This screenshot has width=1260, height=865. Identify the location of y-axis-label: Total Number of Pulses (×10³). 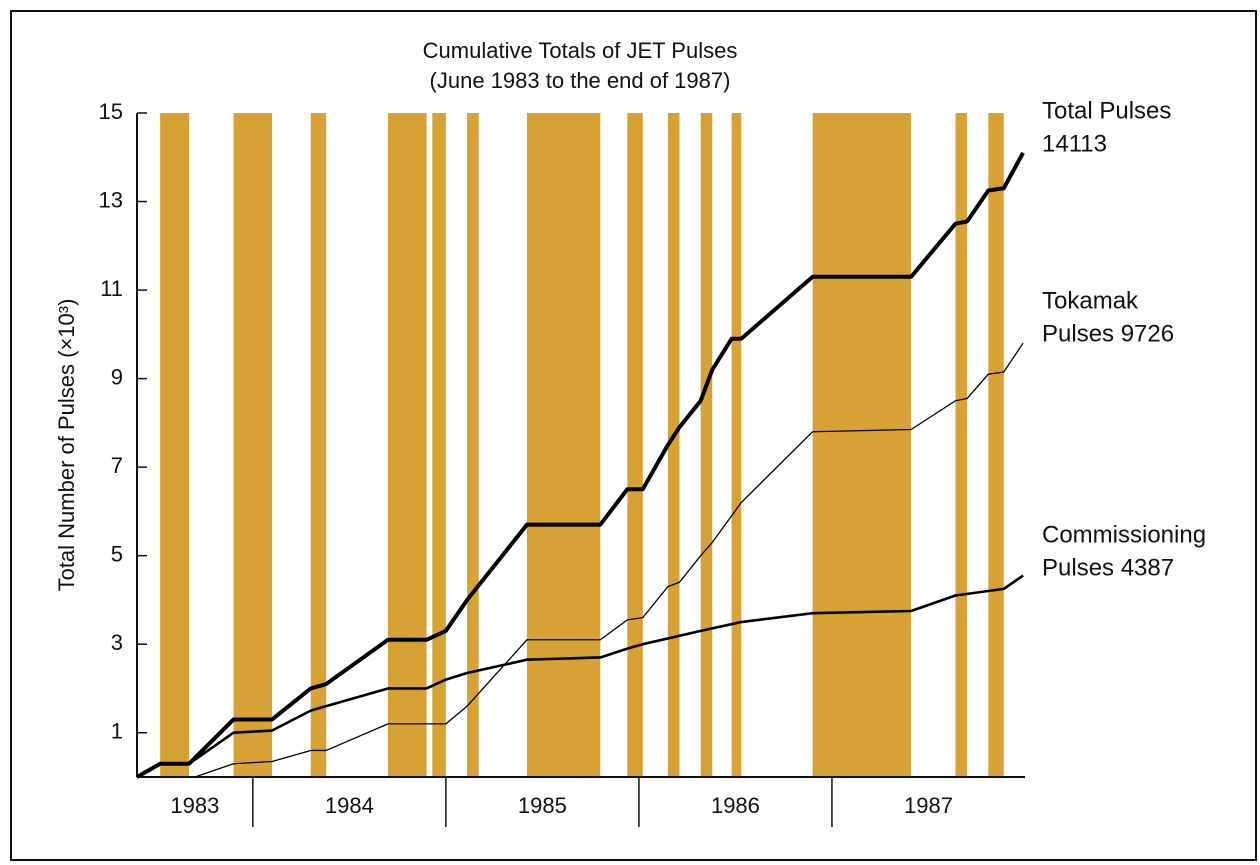
(66, 445).